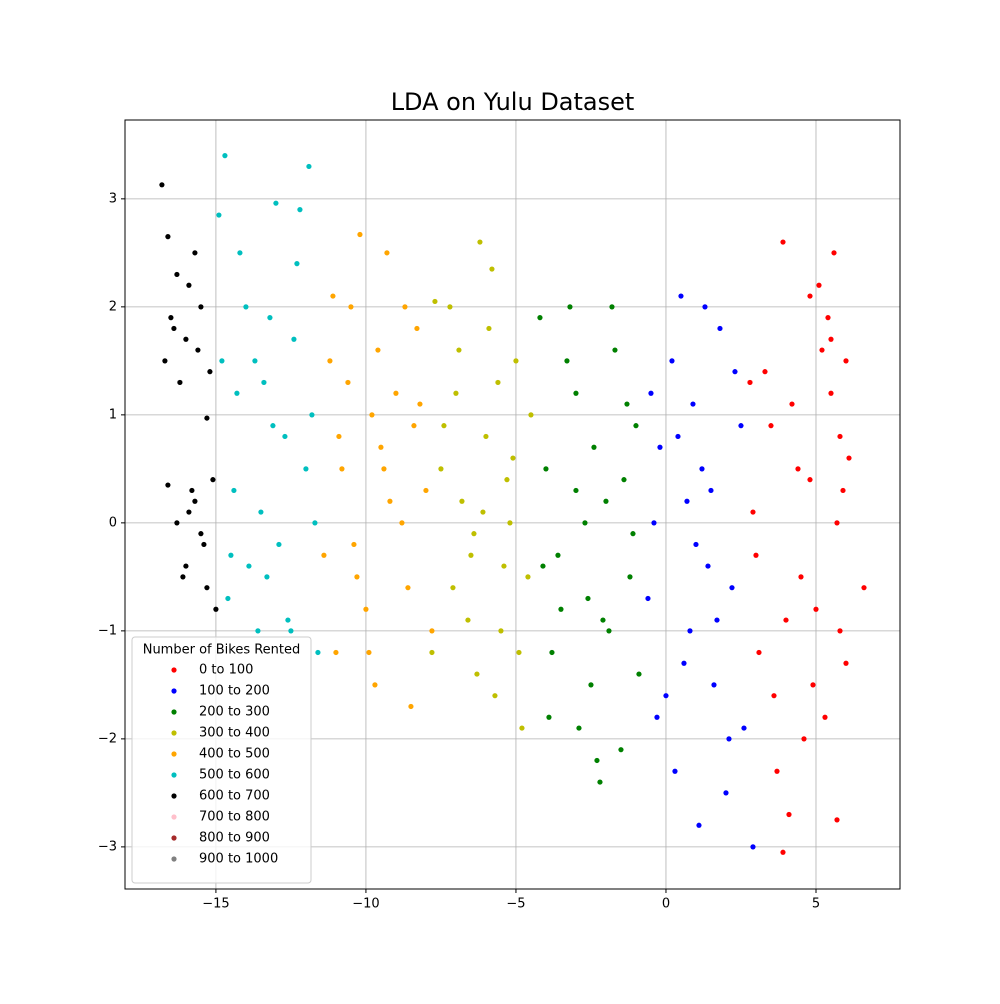 Image resolution: width=1000 pixels, height=1004 pixels. Describe the element at coordinates (221, 760) in the screenshot. I see `legend-box` at that location.